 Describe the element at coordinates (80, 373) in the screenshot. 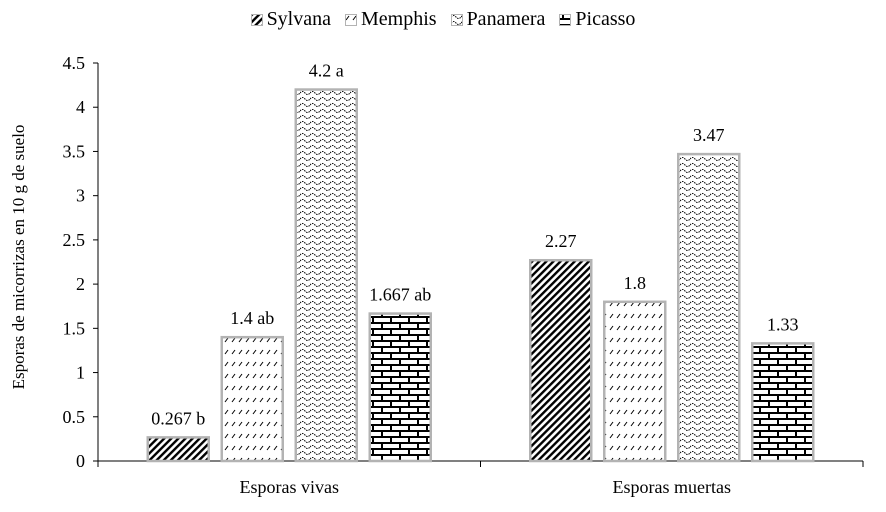

I see `y-tick-label: 1` at that location.